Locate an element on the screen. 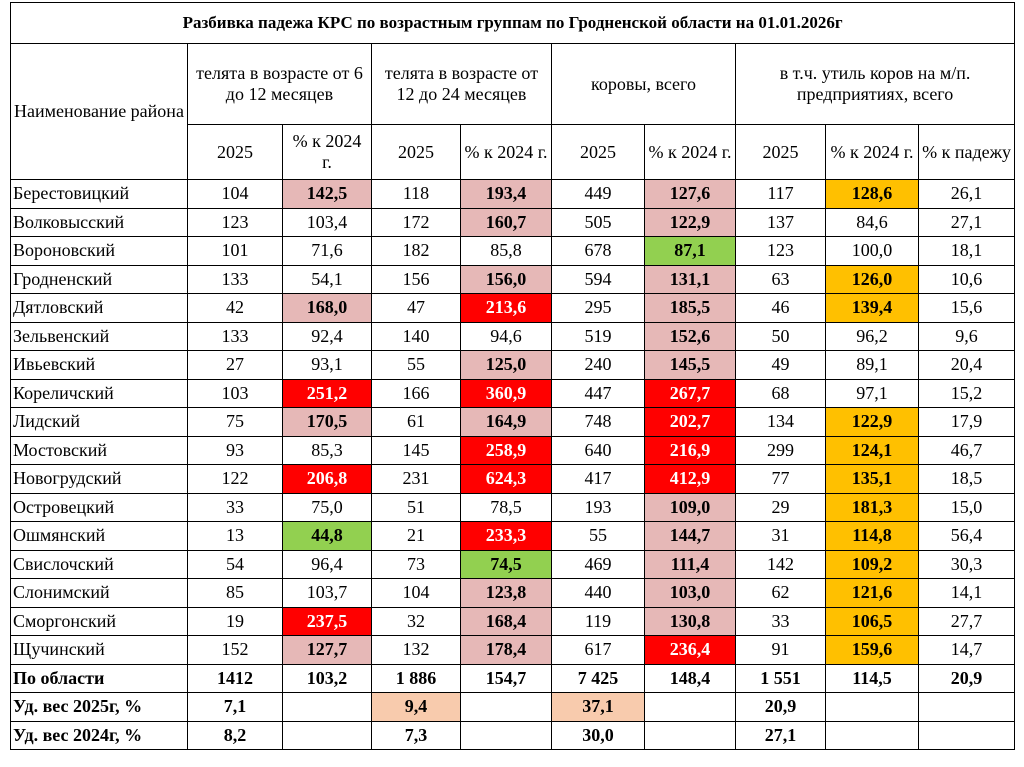  cell: 152 is located at coordinates (235, 650).